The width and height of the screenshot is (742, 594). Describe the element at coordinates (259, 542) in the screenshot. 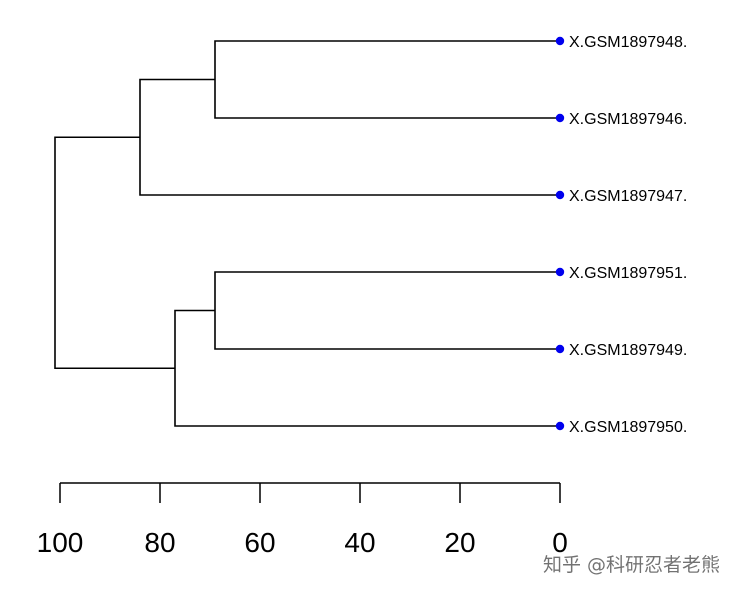

I see `axis-tick-label: 60` at that location.